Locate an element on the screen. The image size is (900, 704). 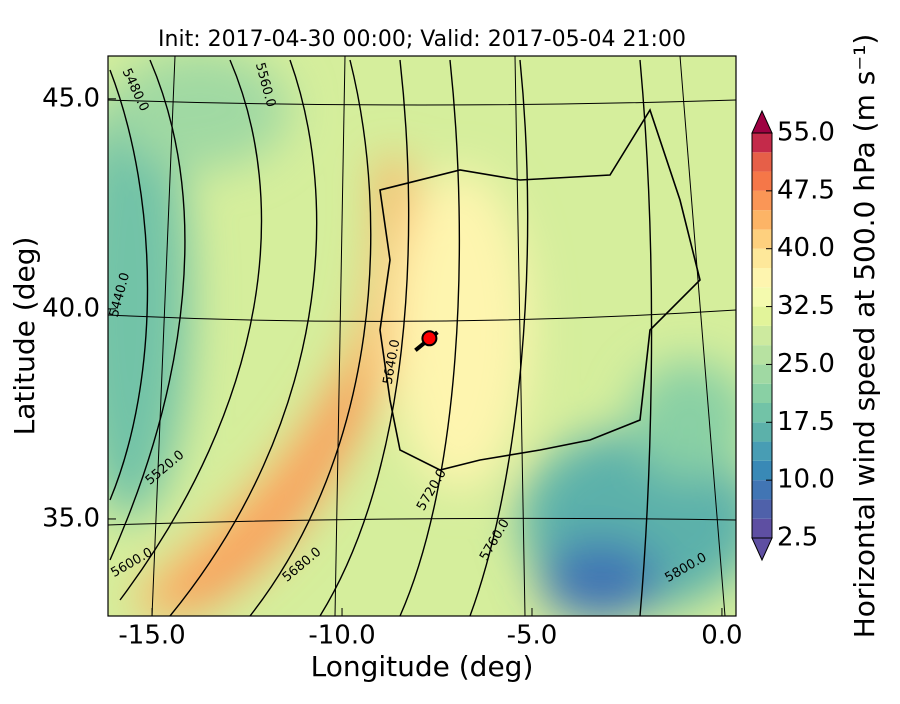
colorbar-tick-label: 47.5 is located at coordinates (806, 190).